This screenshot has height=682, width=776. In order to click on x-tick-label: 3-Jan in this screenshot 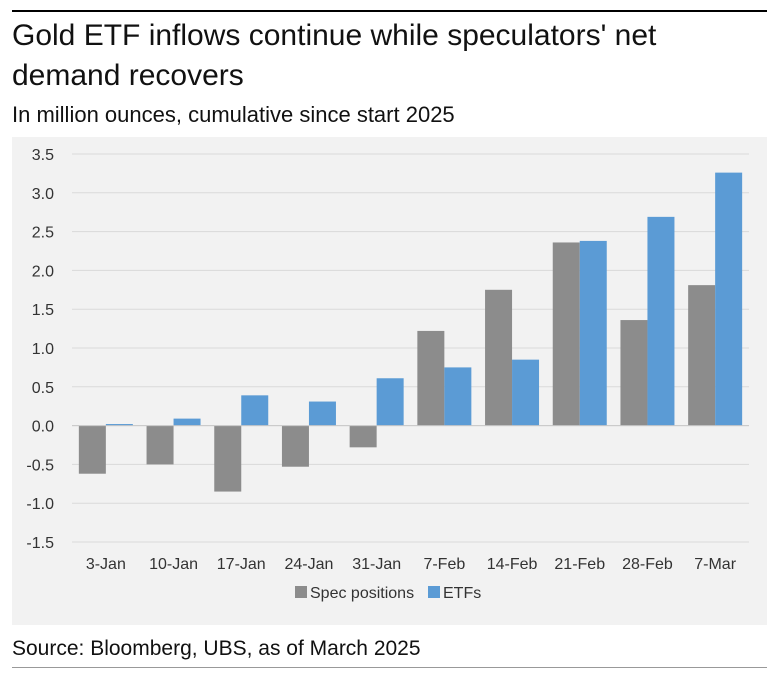, I will do `click(106, 564)`.